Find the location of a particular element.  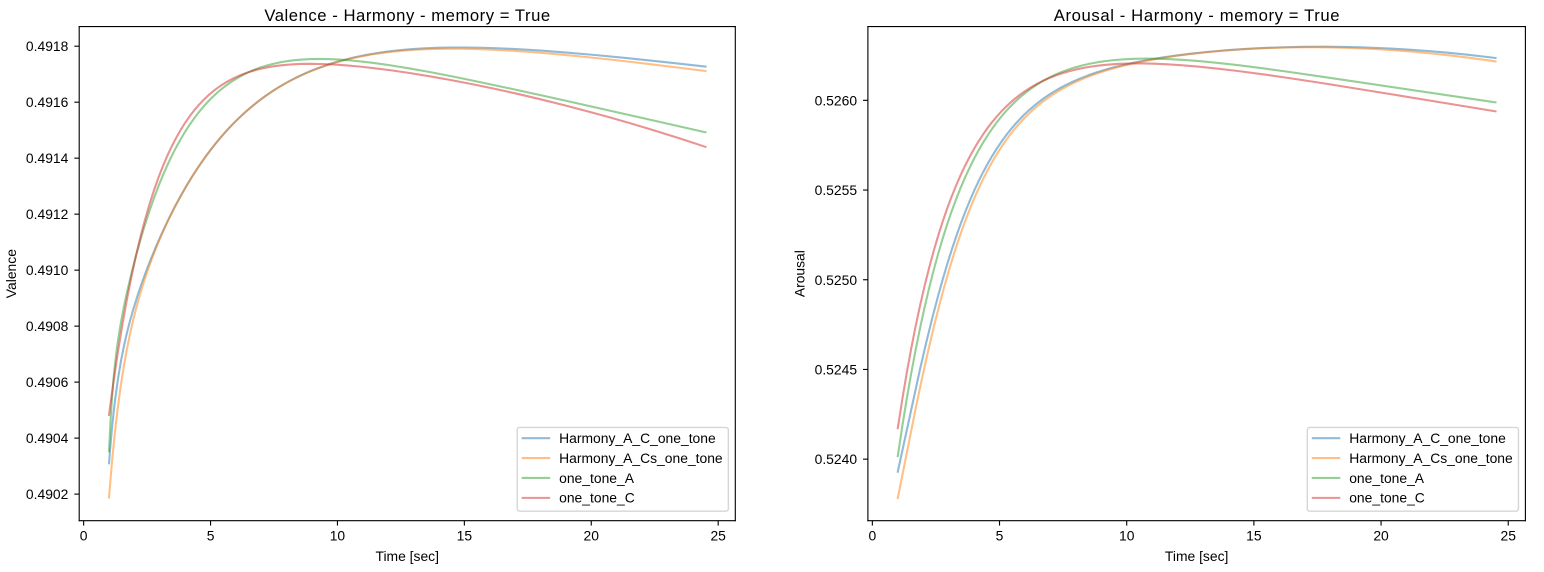

svg-text: 0.4904 is located at coordinates (47, 438).